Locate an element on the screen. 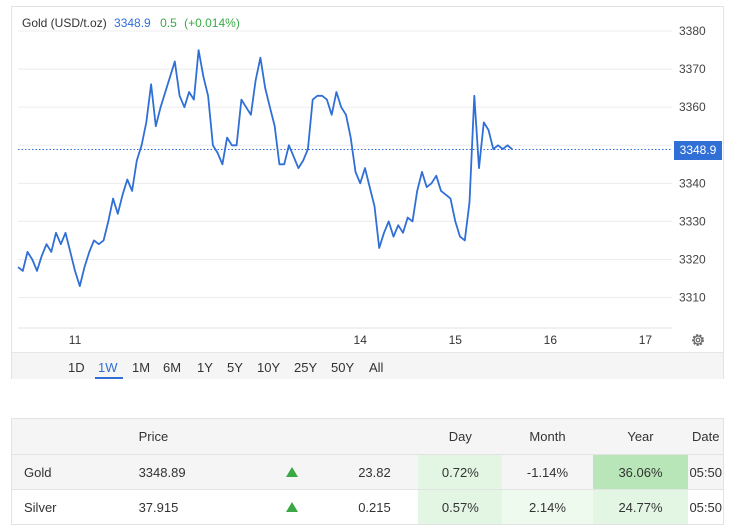  range-1y: 1Y is located at coordinates (205, 367).